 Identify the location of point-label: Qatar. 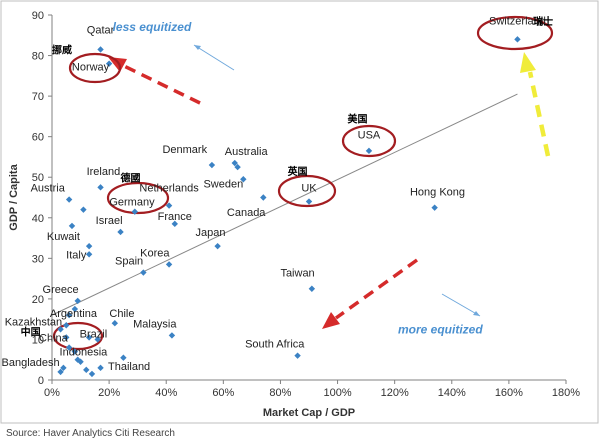
(101, 30).